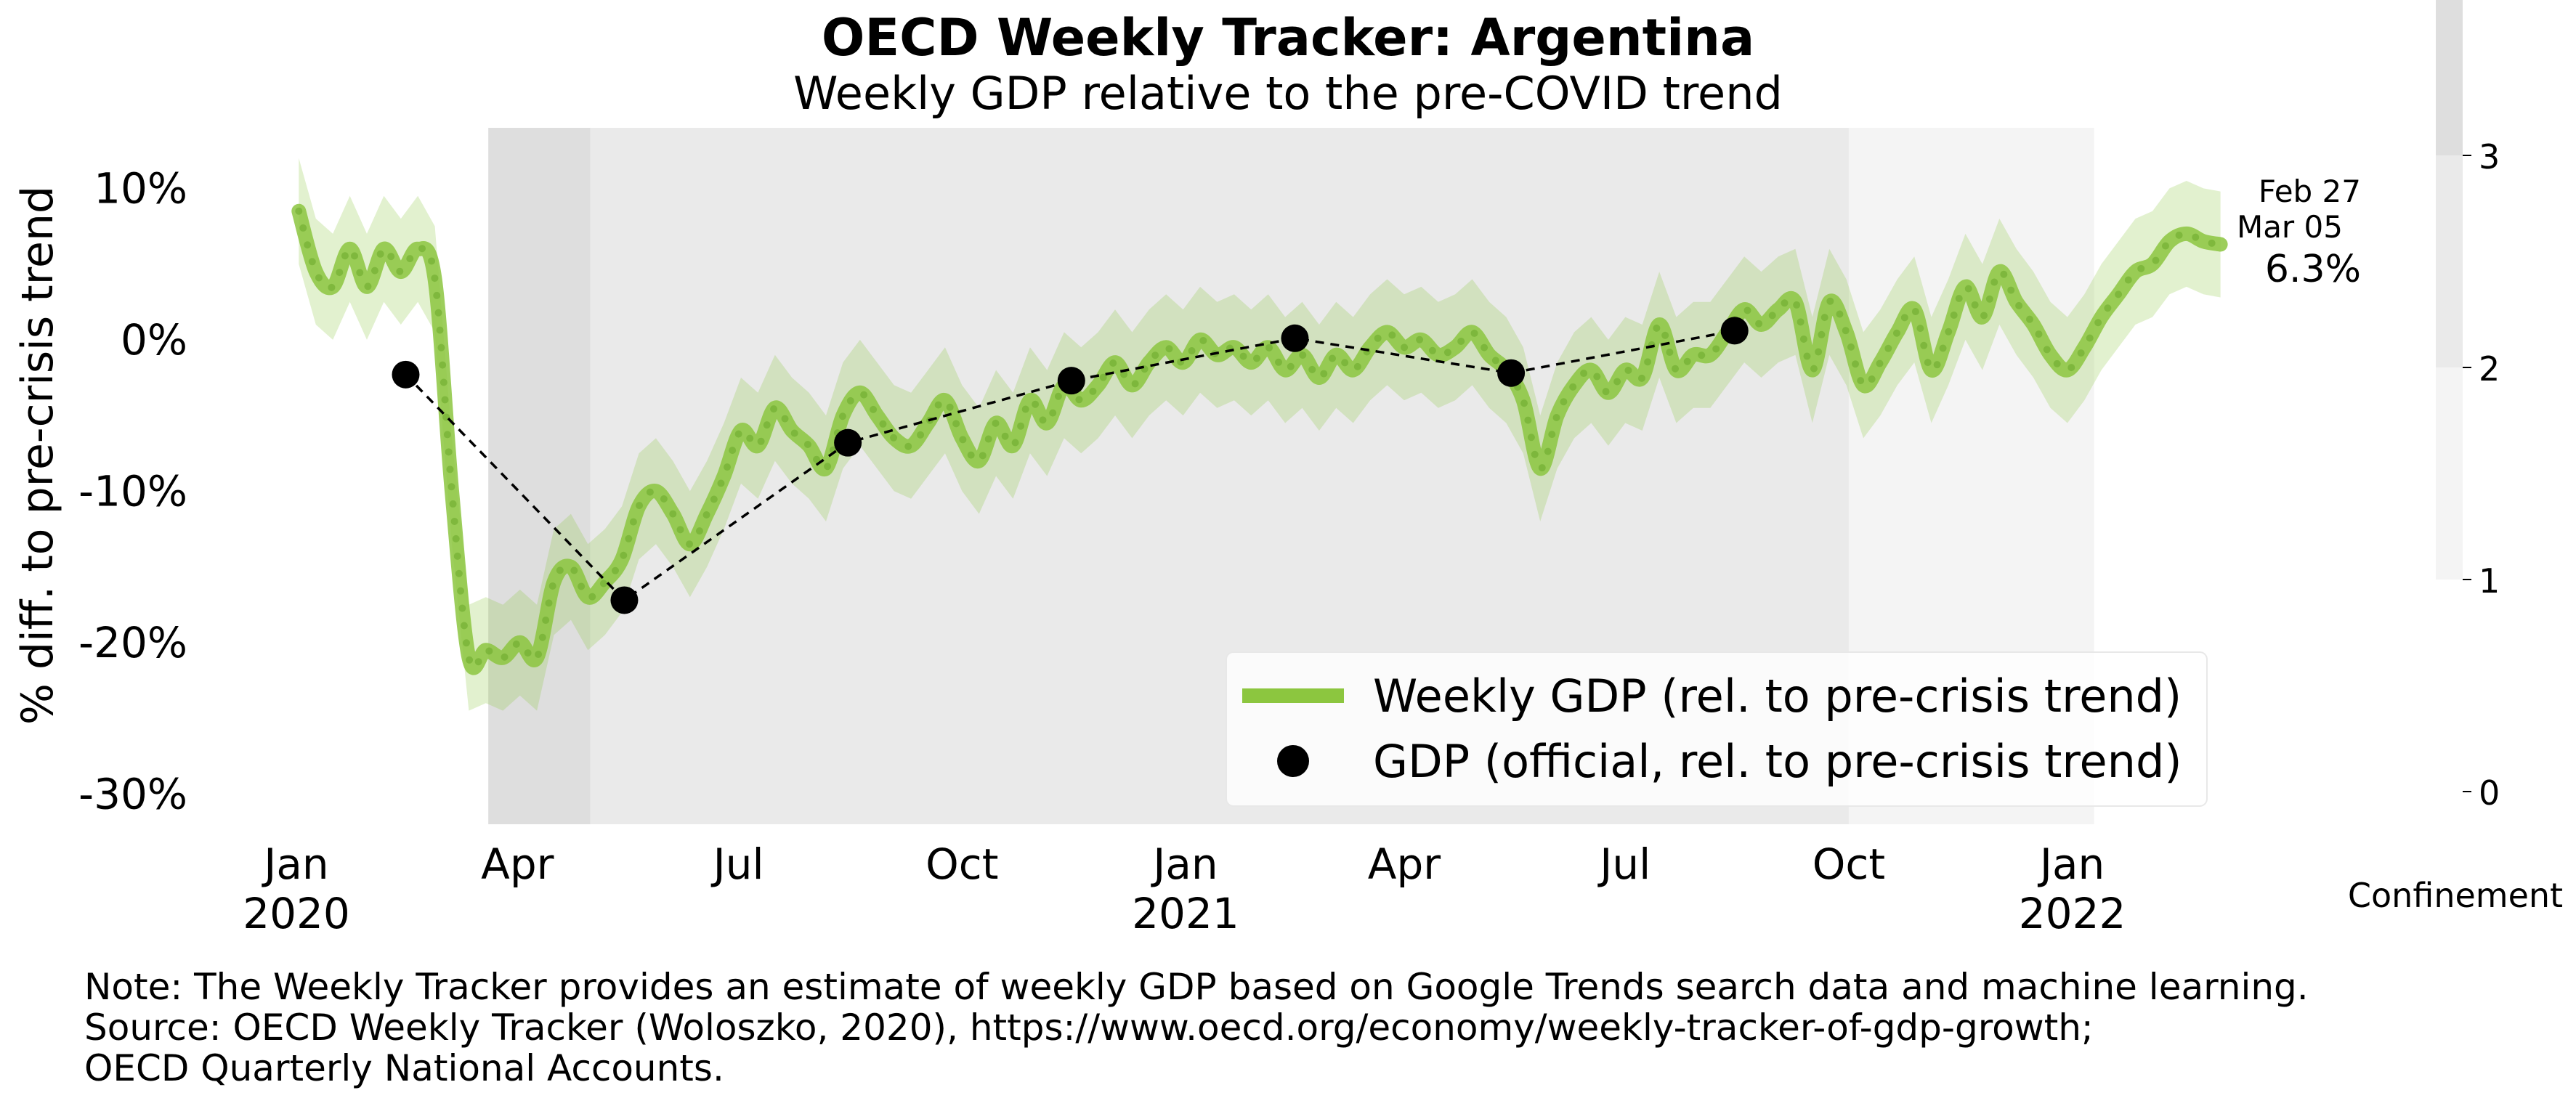 The height and width of the screenshot is (1114, 2576). Describe the element at coordinates (2290, 227) in the screenshot. I see `annotation-date-2: Mar 05` at that location.